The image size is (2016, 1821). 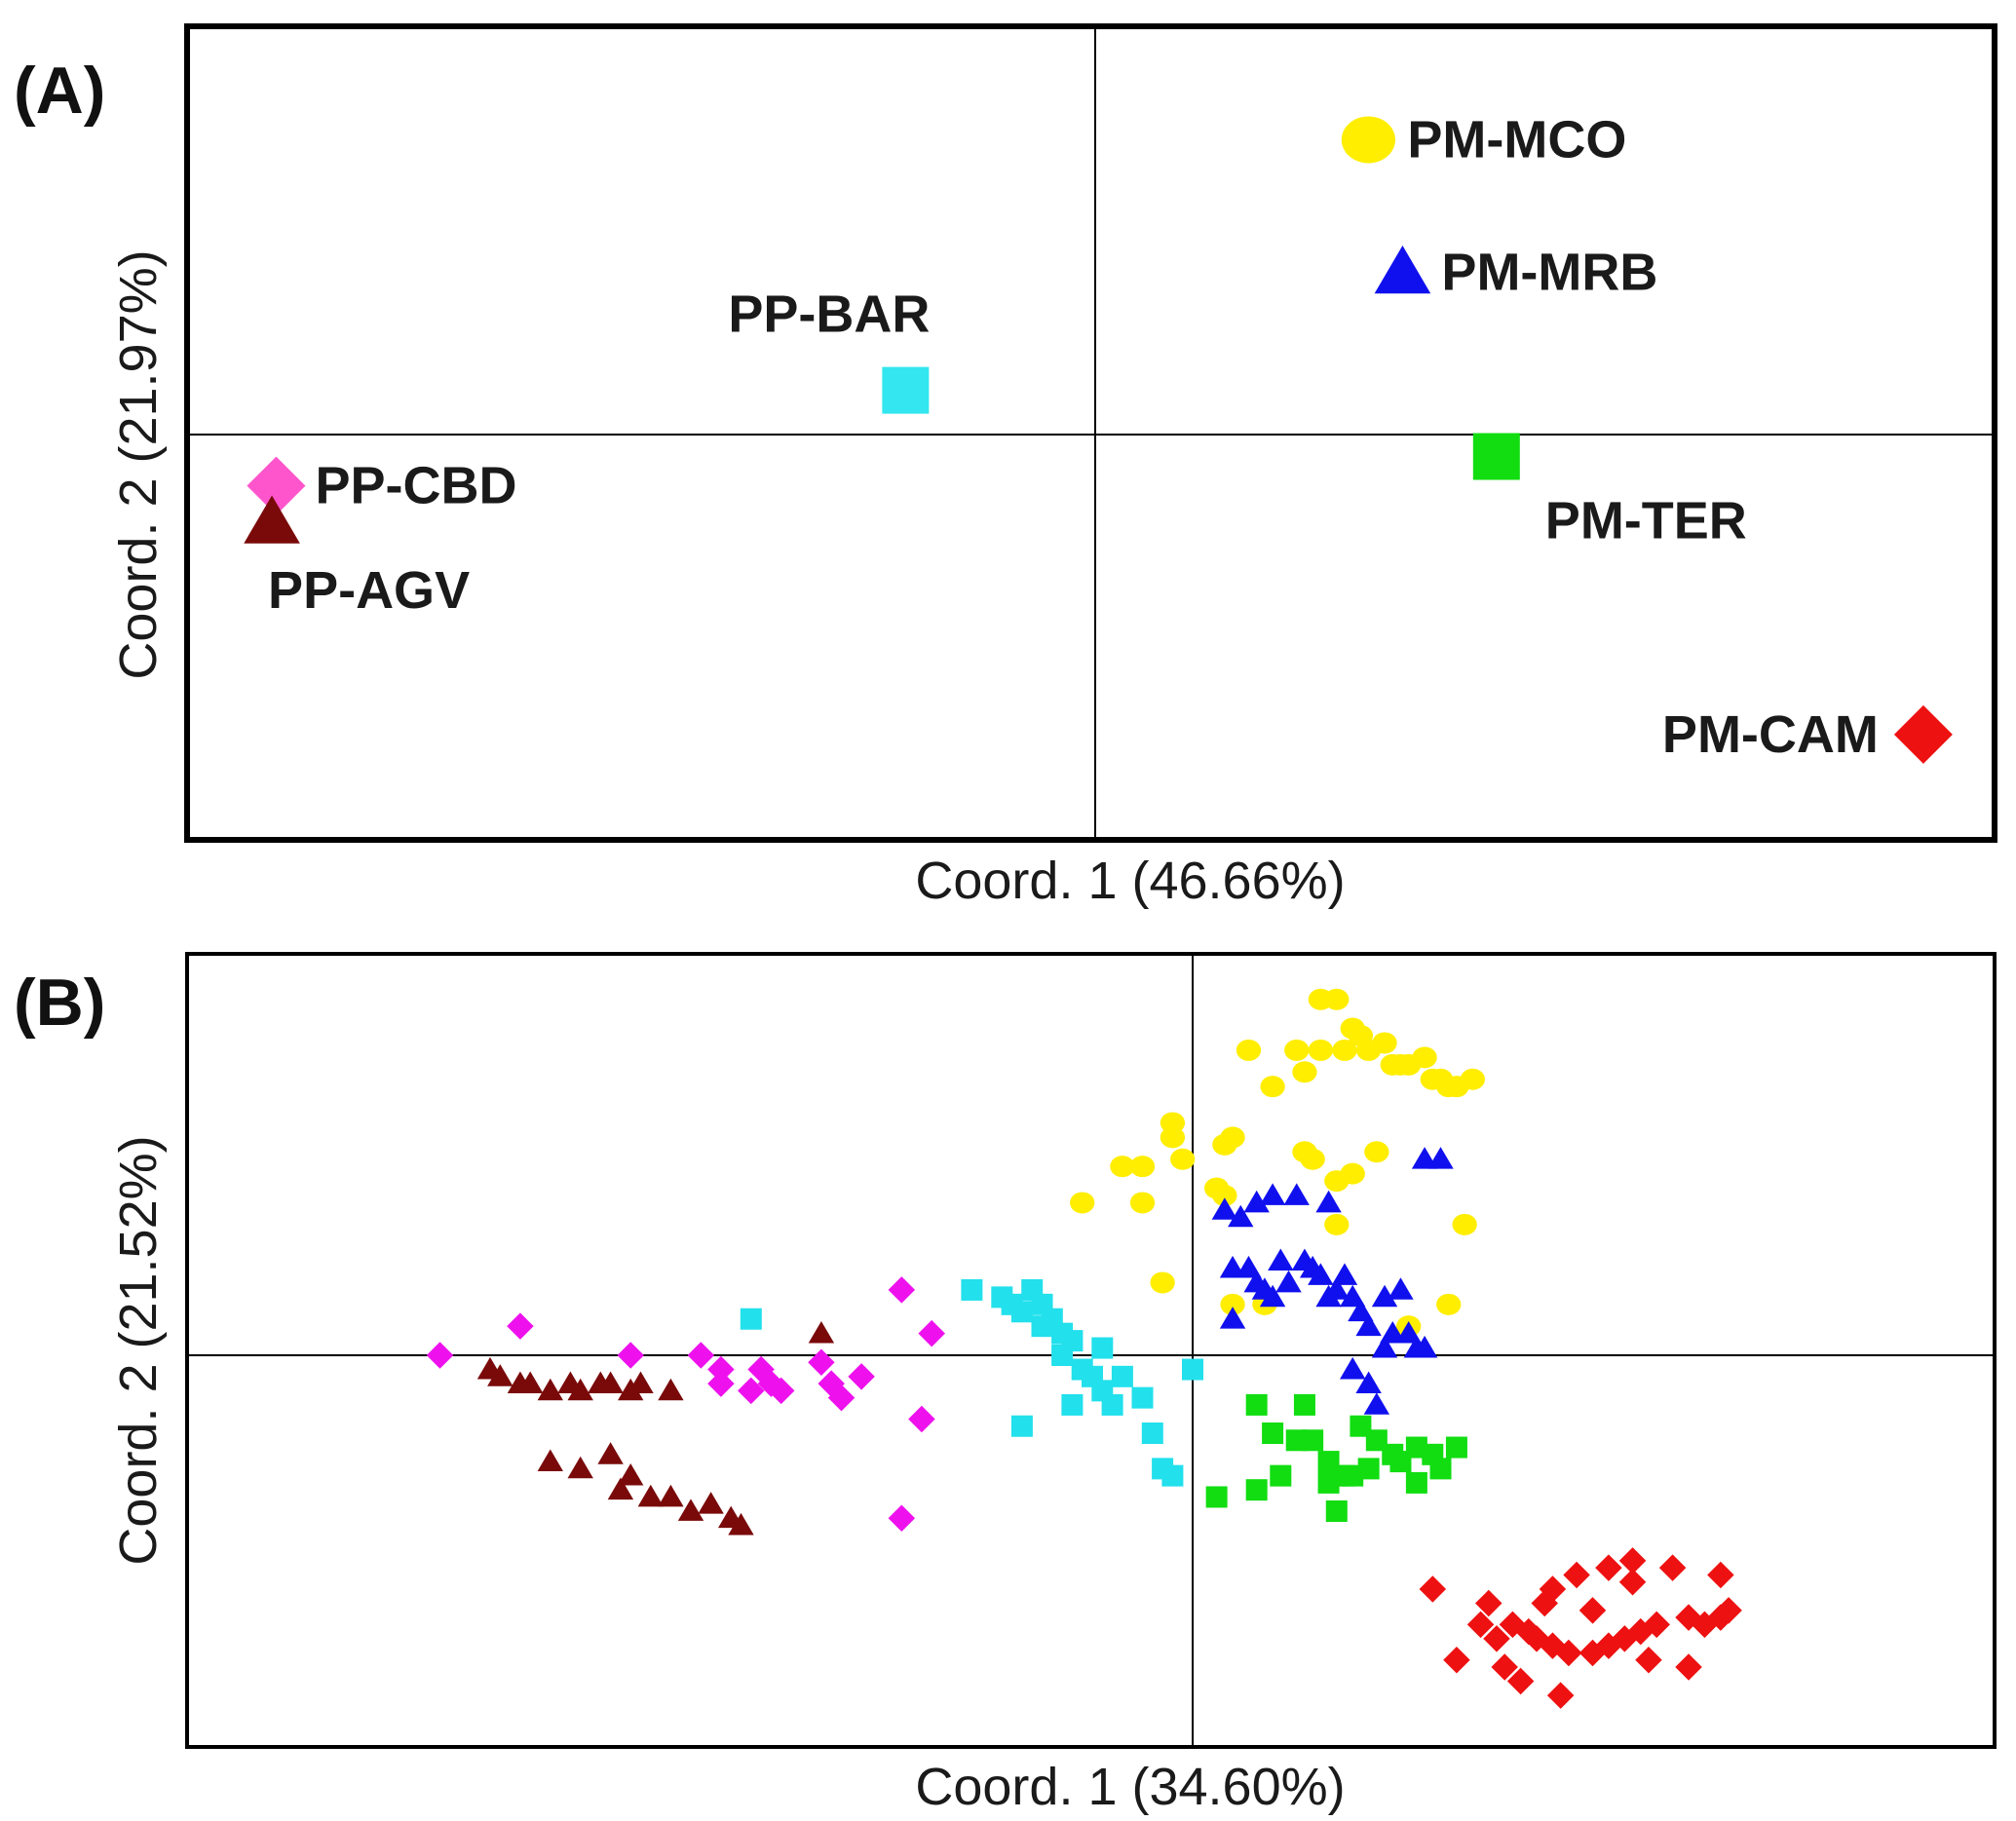 I want to click on panel-b-label: (B), so click(x=60, y=1003).